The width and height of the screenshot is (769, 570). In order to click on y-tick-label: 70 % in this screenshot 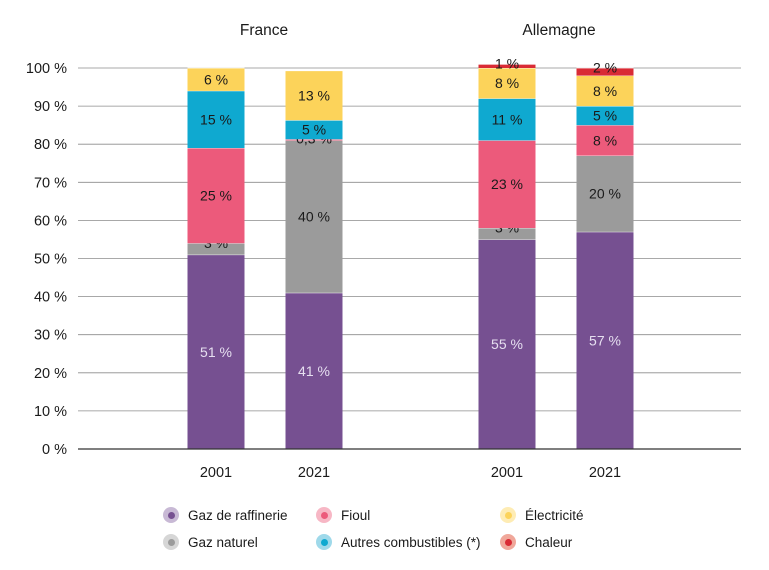, I will do `click(50, 183)`.